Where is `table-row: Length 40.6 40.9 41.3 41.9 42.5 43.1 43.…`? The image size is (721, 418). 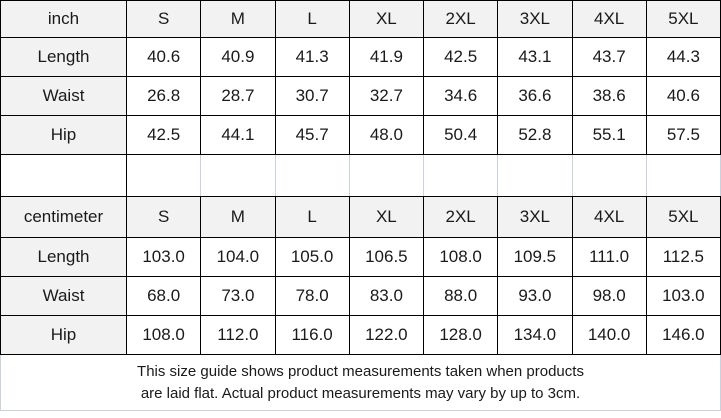 table-row: Length 40.6 40.9 41.3 41.9 42.5 43.1 43.… is located at coordinates (360, 57).